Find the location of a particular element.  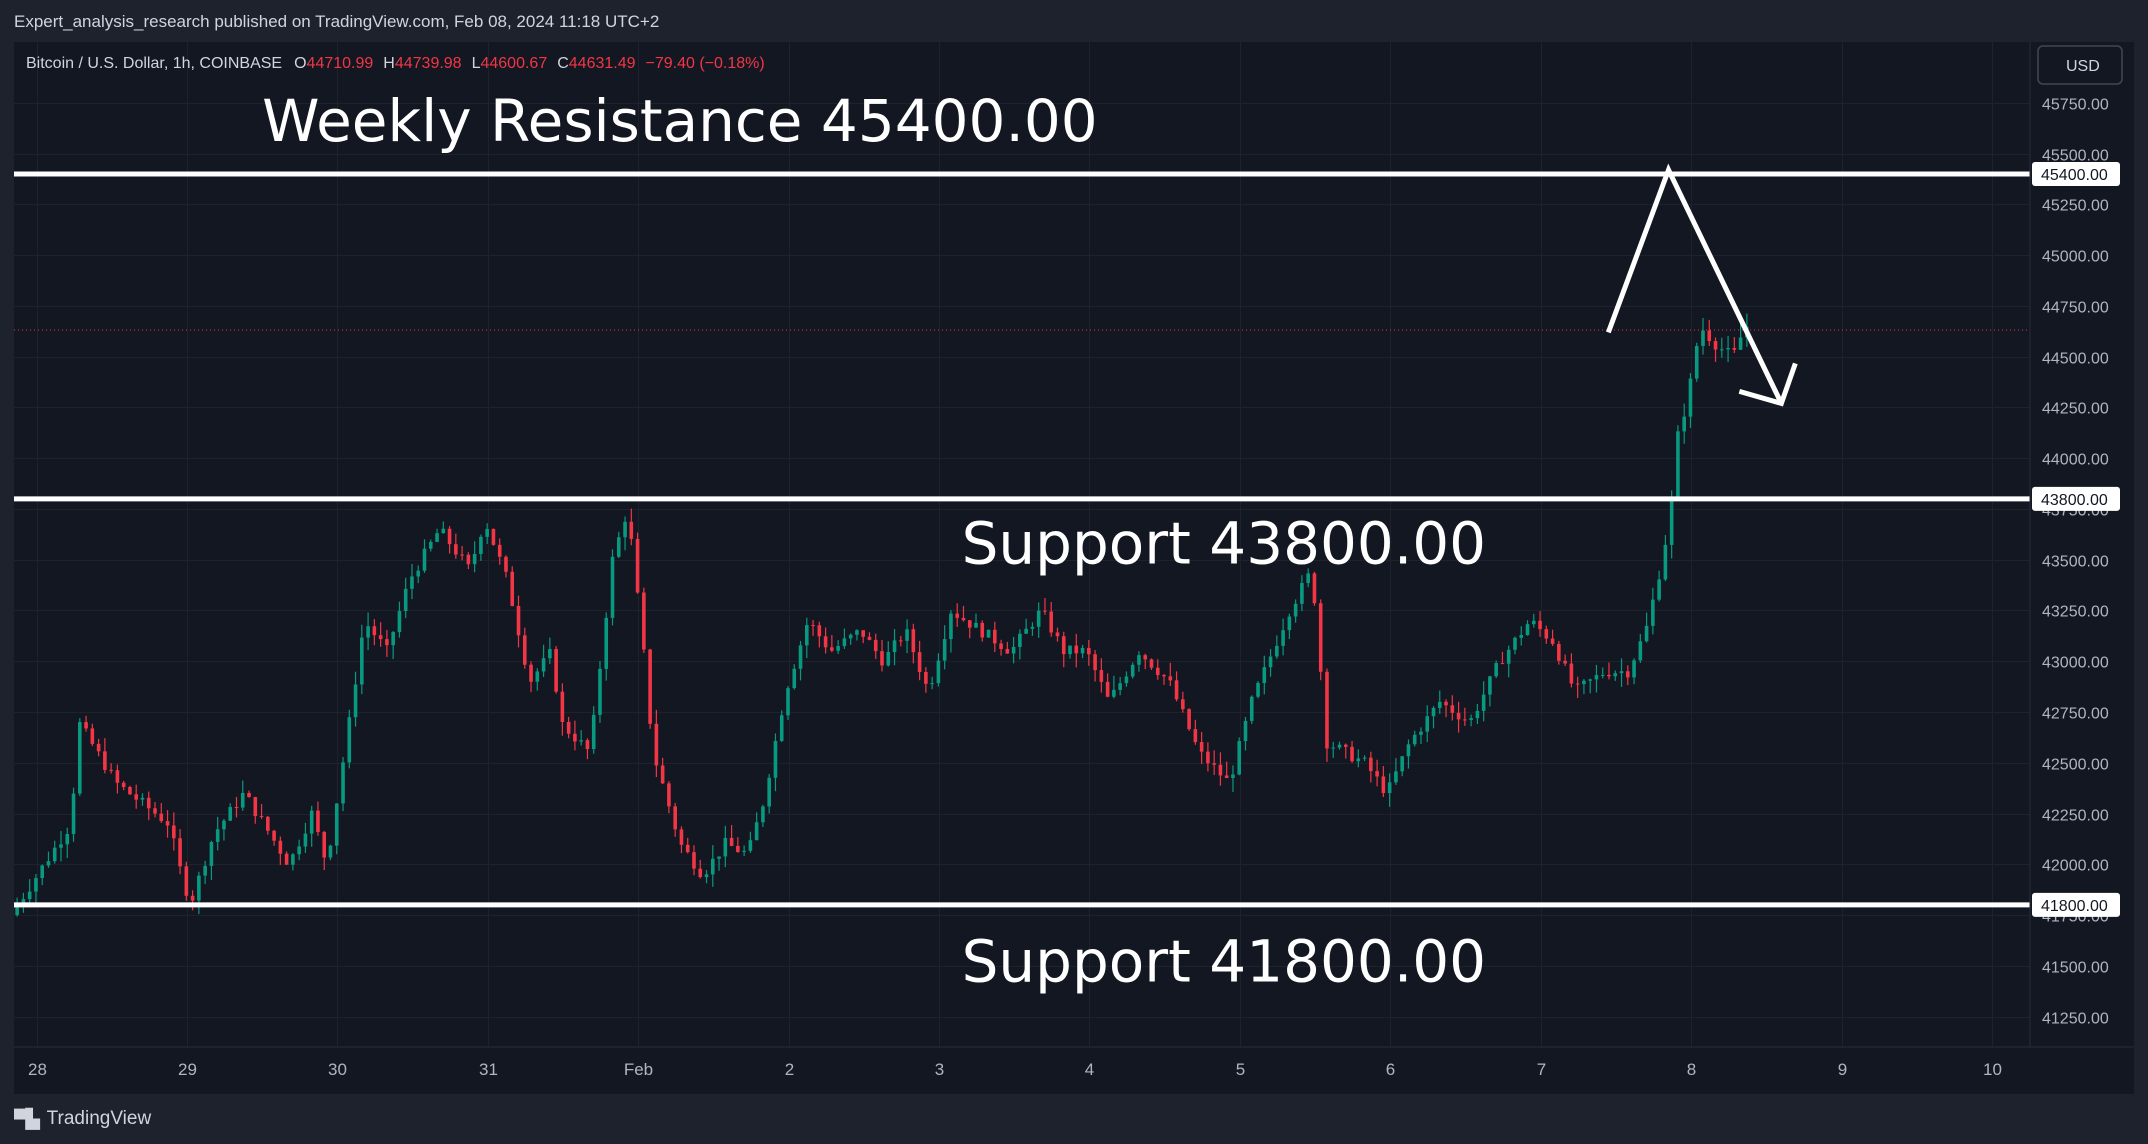

price-tick-label: 45000.00 is located at coordinates (2075, 257).